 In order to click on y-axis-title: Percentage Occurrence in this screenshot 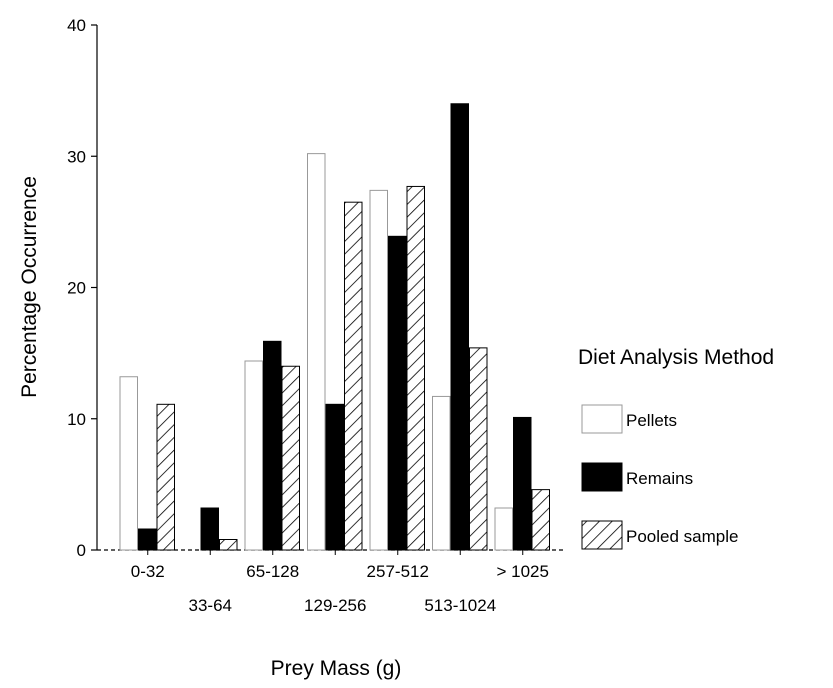, I will do `click(29, 287)`.